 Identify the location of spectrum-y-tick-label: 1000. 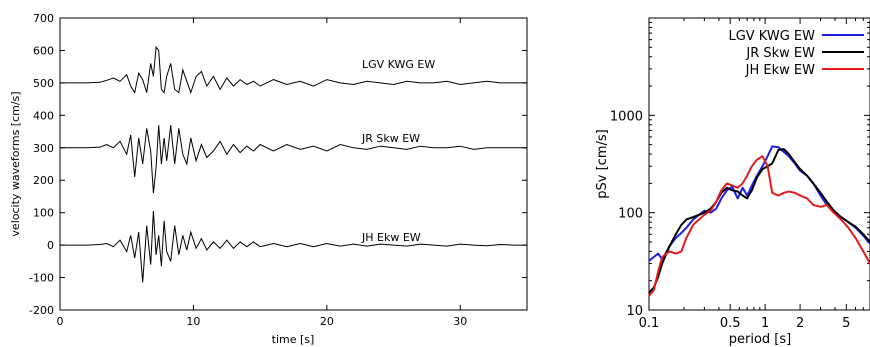
(626, 116).